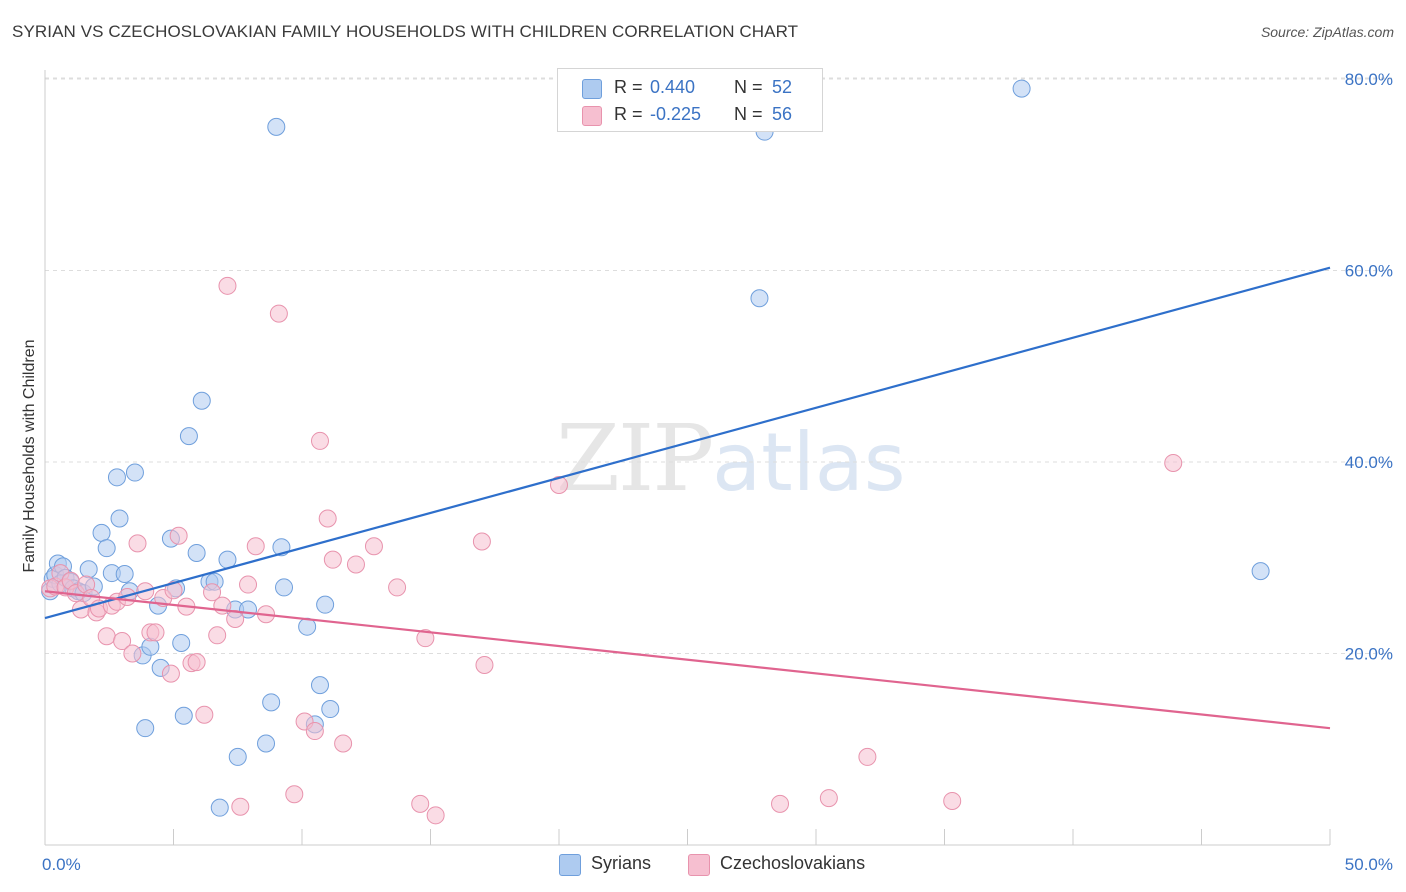  I want to click on n-value: 56, so click(782, 114).